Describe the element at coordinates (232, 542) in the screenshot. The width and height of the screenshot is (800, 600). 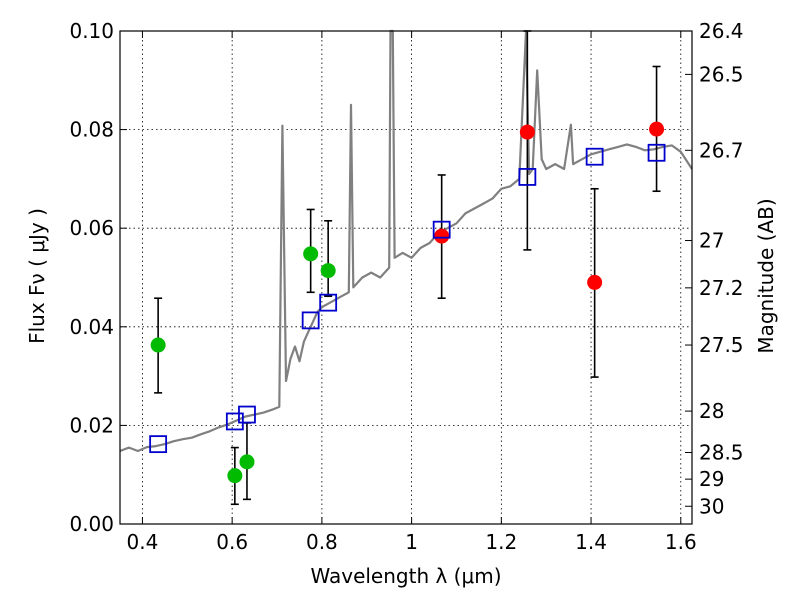
I see `x-tick-label: 0.6` at that location.